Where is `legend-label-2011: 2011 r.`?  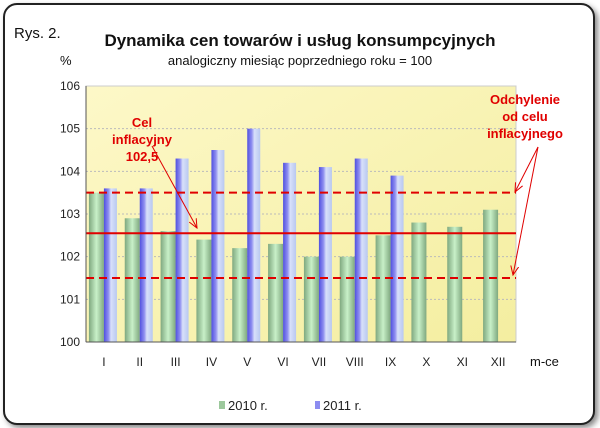 legend-label-2011: 2011 r. is located at coordinates (342, 405).